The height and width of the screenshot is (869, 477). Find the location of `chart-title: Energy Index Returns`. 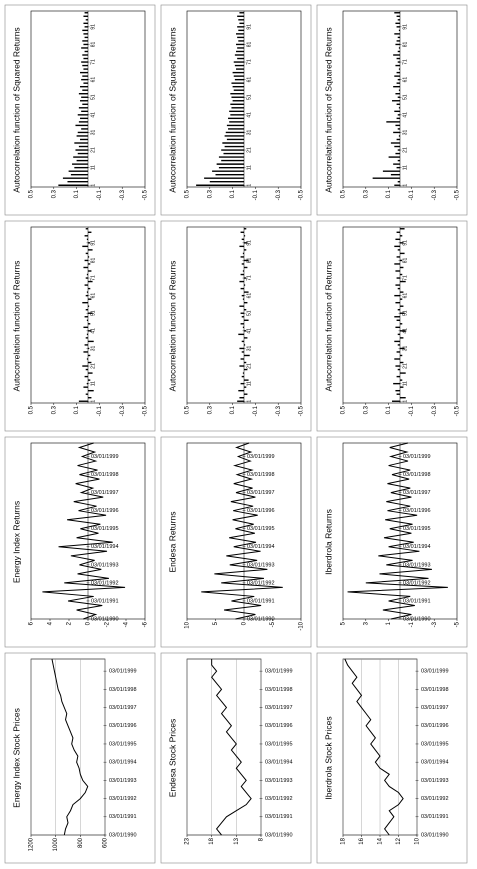

chart-title: Energy Index Returns is located at coordinates (16, 542).